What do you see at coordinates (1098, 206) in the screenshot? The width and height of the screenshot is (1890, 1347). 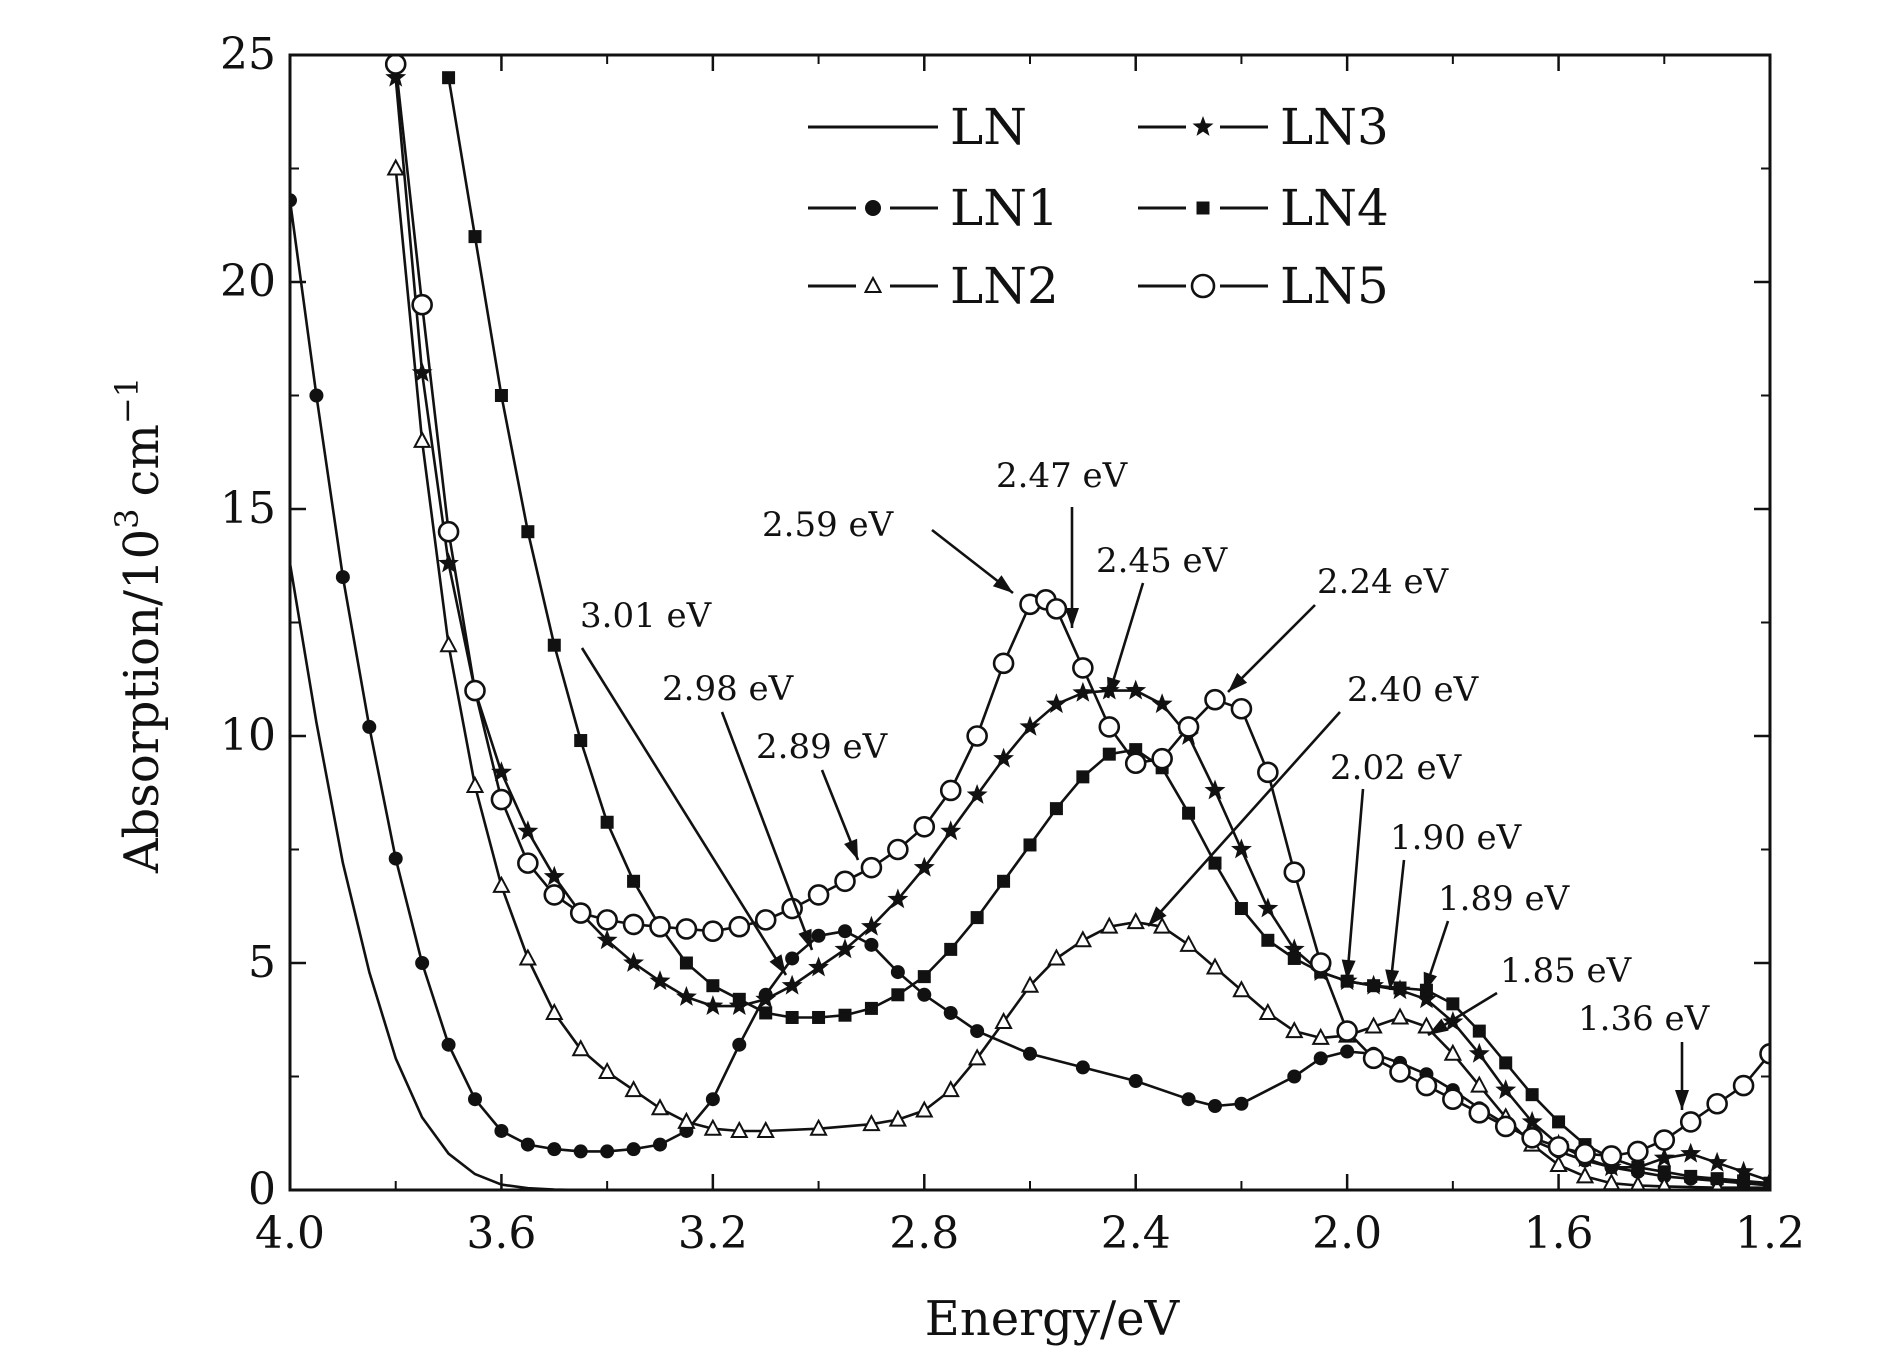 I see `legend: LN LN1 LN2 LN3 LN4 LN5` at bounding box center [1098, 206].